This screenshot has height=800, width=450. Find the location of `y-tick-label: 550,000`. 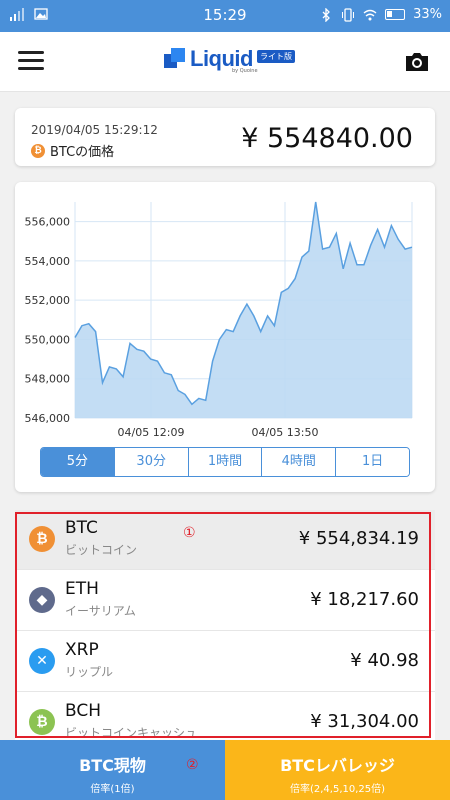

y-tick-label: 550,000 is located at coordinates (48, 339).